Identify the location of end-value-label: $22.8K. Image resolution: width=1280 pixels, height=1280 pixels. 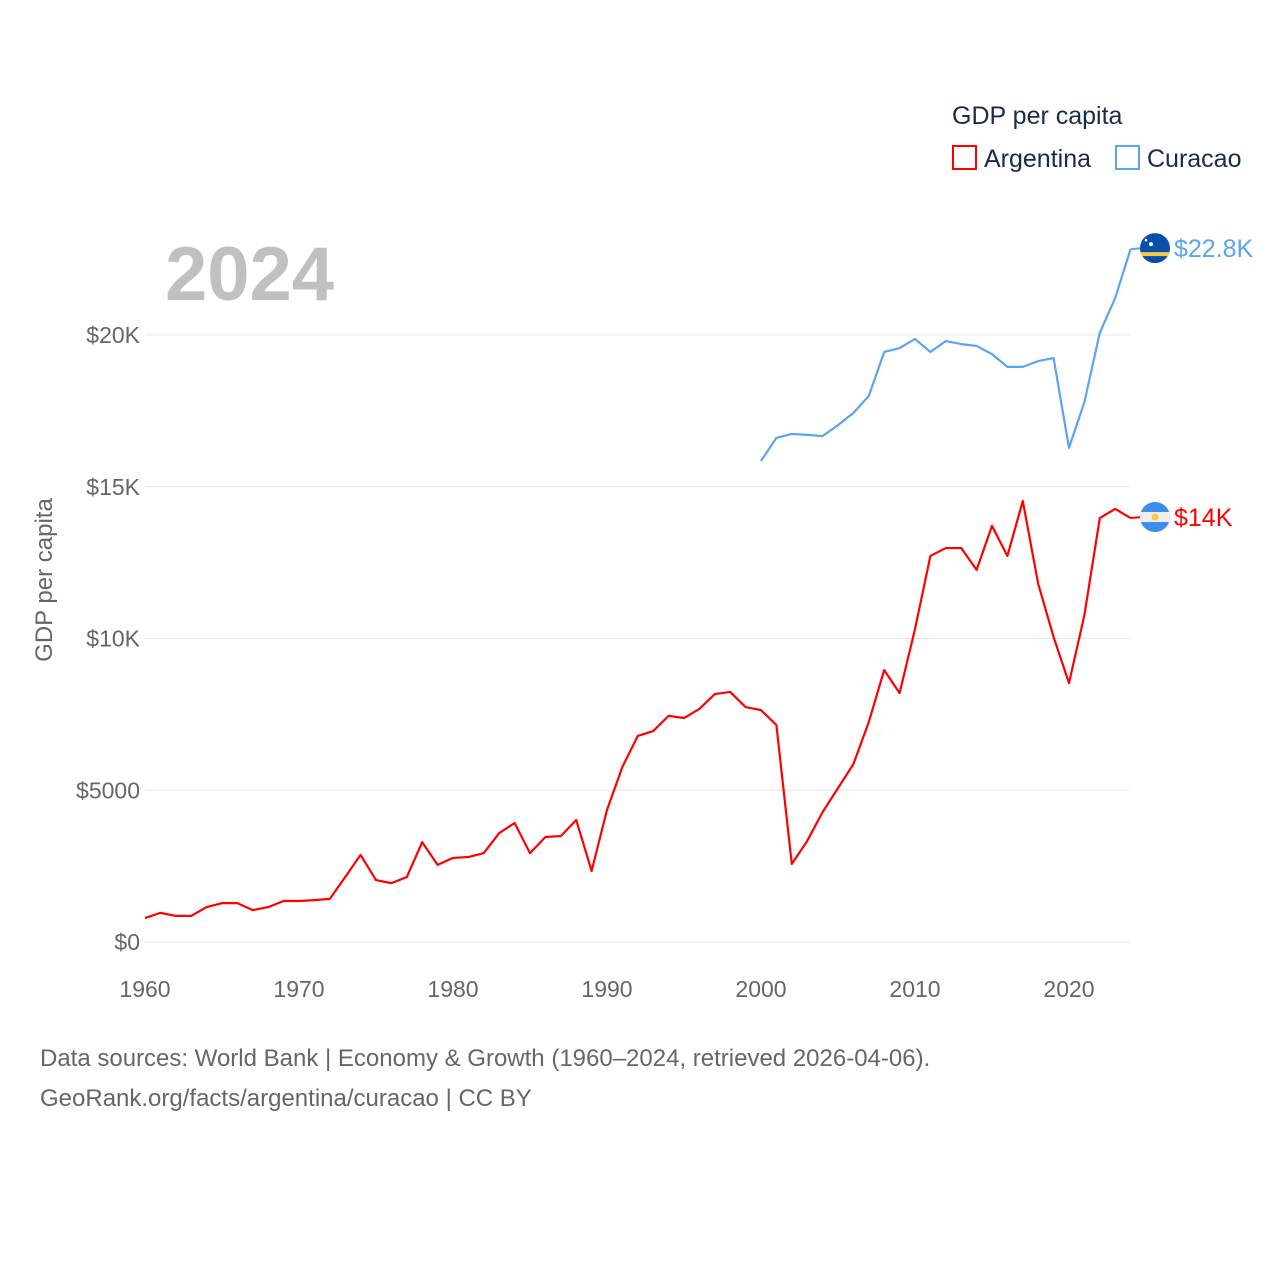
(1214, 249).